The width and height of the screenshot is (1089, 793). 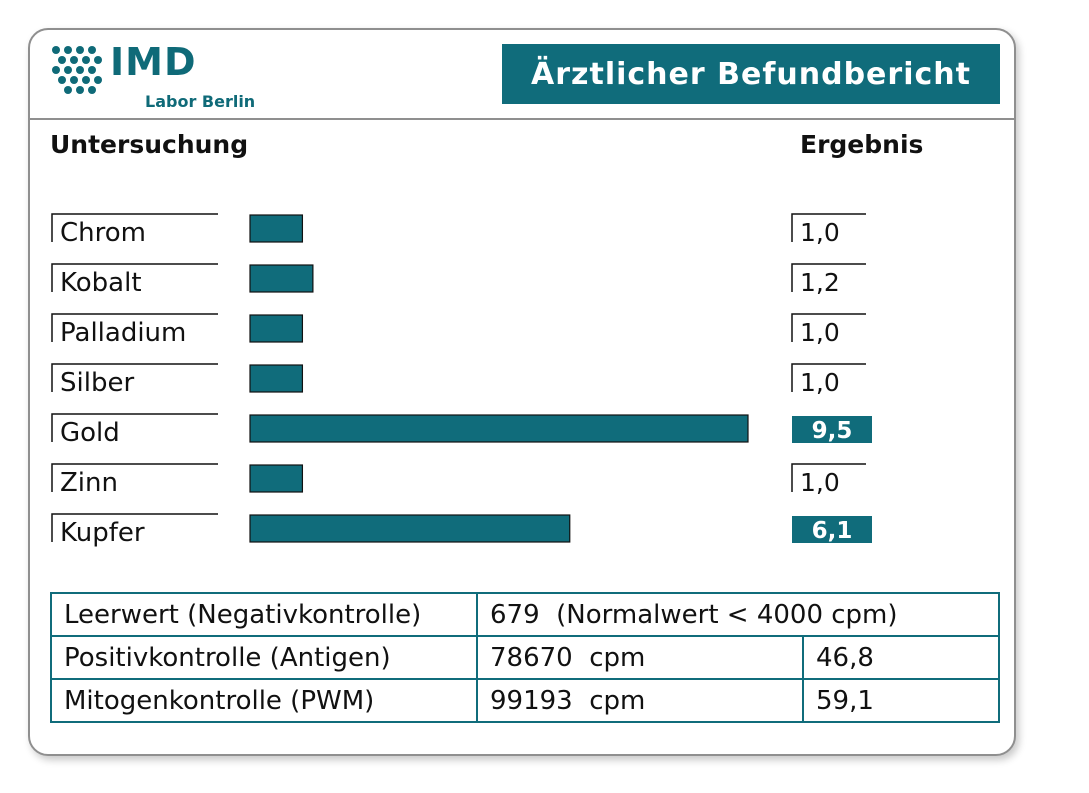 I want to click on category-bracket-silber, so click(x=134, y=377).